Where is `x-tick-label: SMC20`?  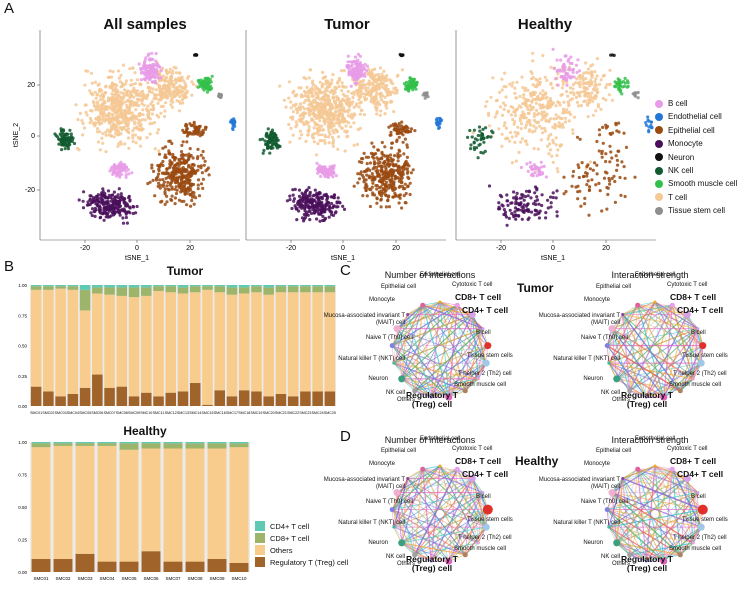 x-tick-label: SMC20 is located at coordinates (269, 413).